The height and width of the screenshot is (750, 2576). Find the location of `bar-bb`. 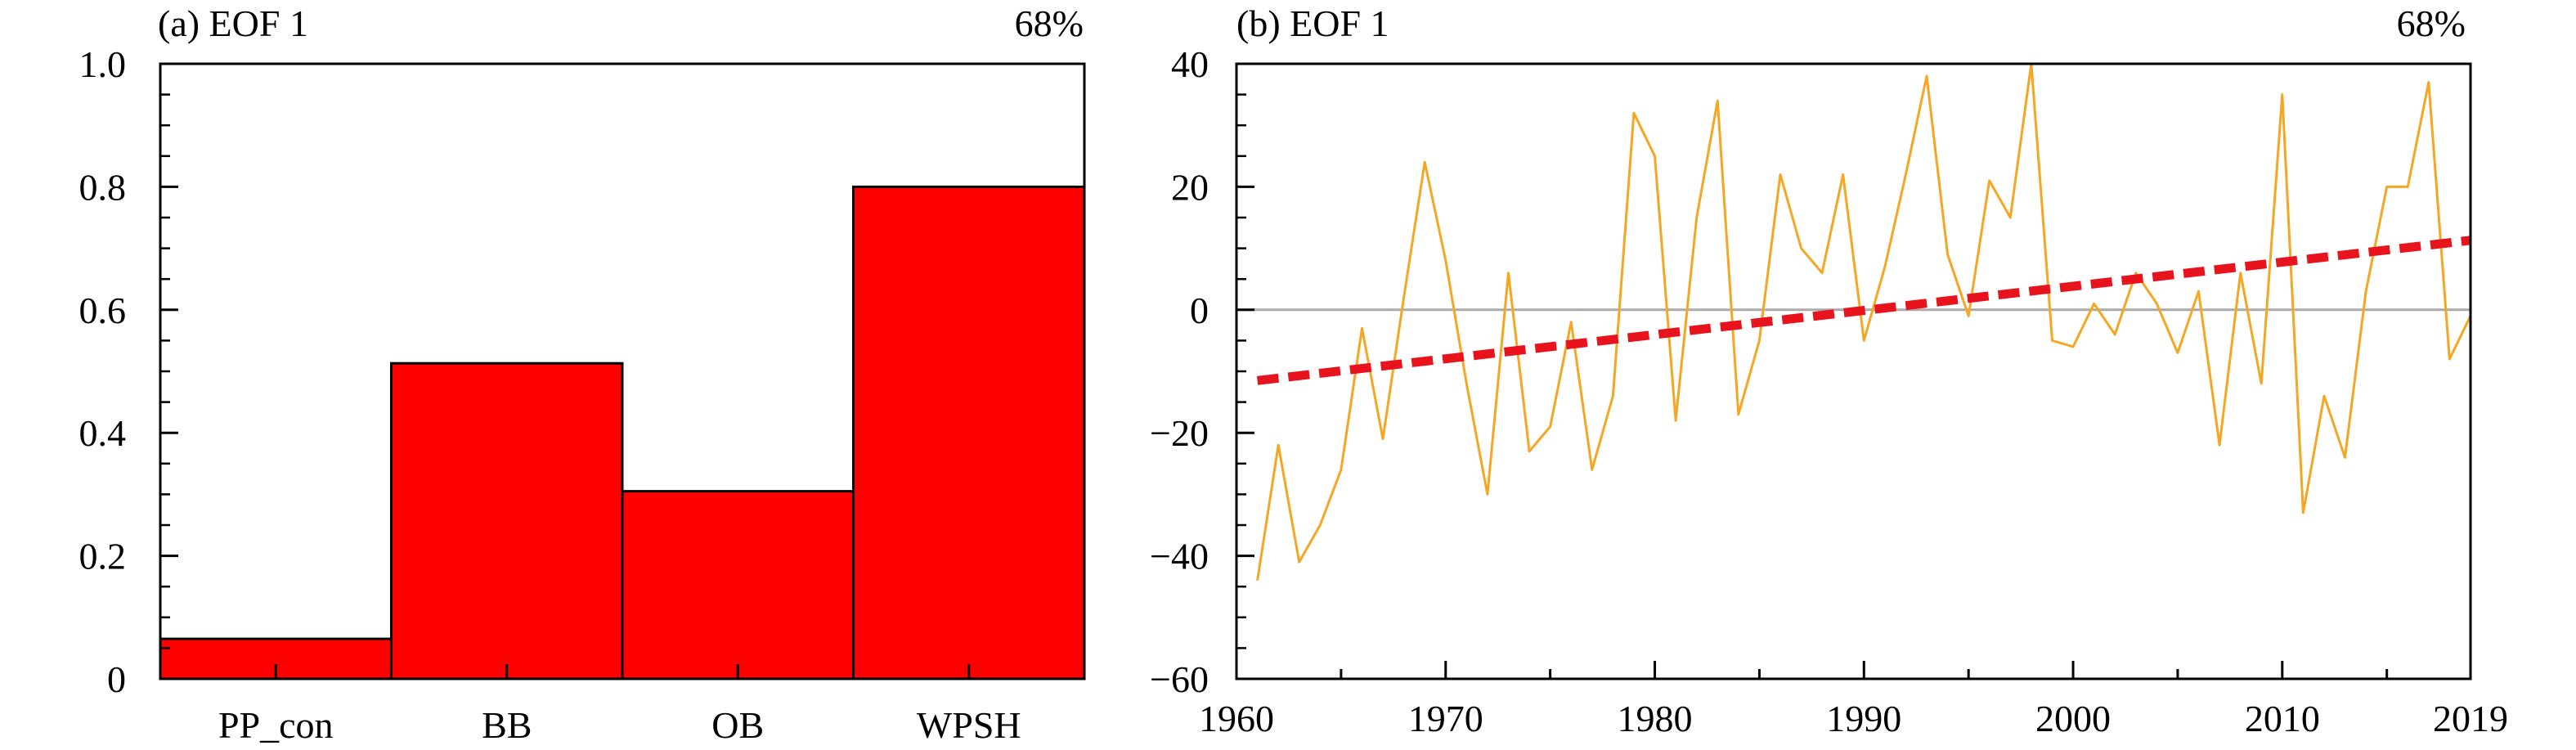

bar-bb is located at coordinates (507, 521).